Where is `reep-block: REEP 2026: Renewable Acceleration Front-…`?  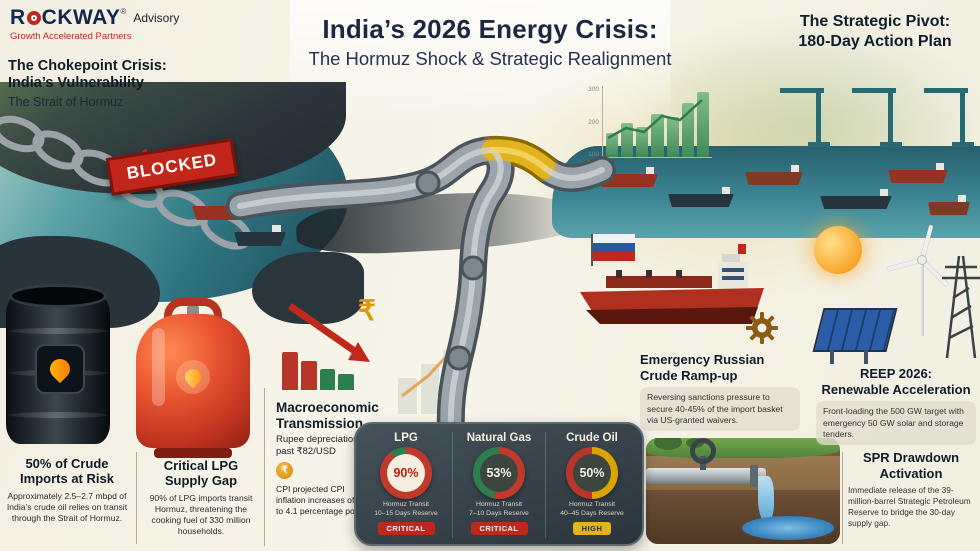 reep-block: REEP 2026: Renewable Acceleration Front-… is located at coordinates (896, 406).